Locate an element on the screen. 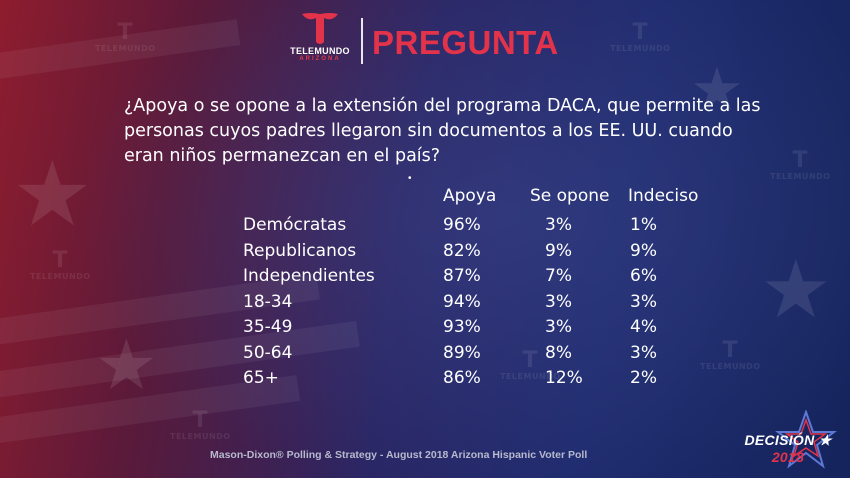 The image size is (850, 478). table-cell: 86% is located at coordinates (462, 378).